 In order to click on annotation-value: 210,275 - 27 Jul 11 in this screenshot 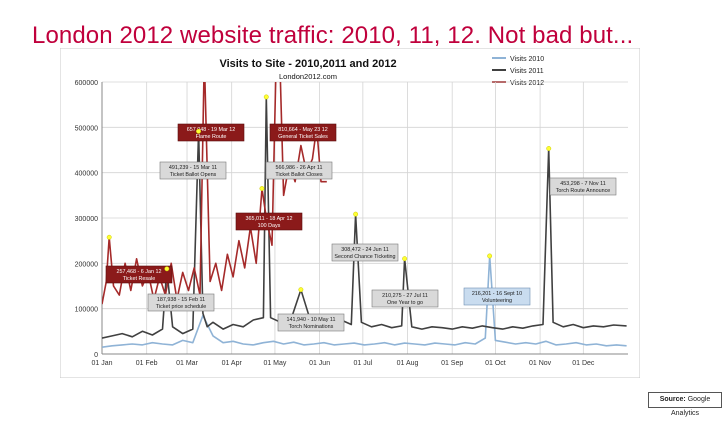, I will do `click(405, 296)`.